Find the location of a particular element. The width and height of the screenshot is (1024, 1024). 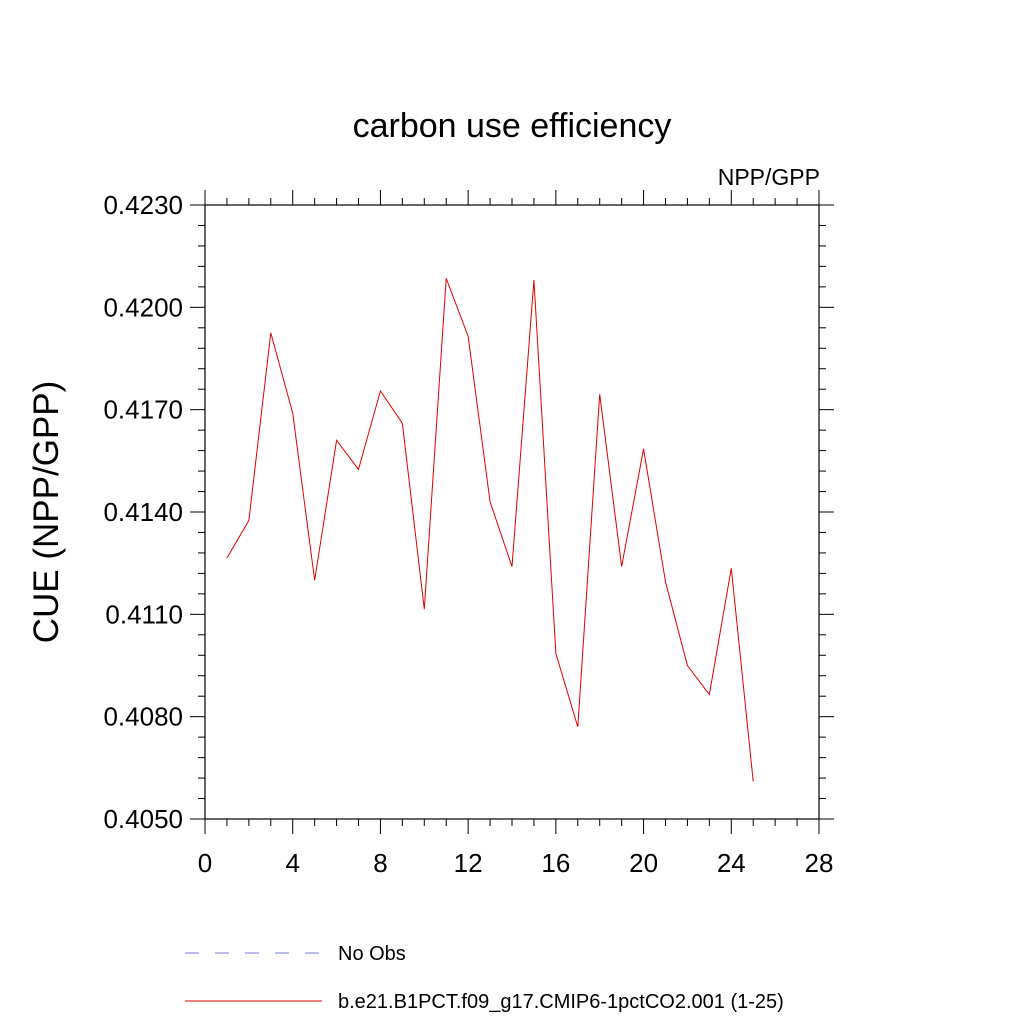

x-tick-label: 8 is located at coordinates (380, 863).